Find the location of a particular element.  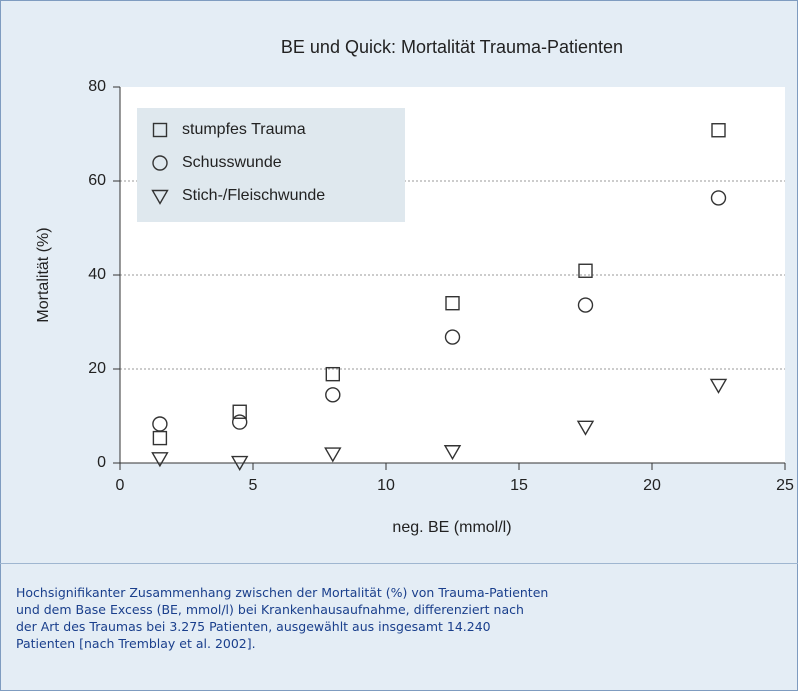

x-tick-label: 10 is located at coordinates (386, 485).